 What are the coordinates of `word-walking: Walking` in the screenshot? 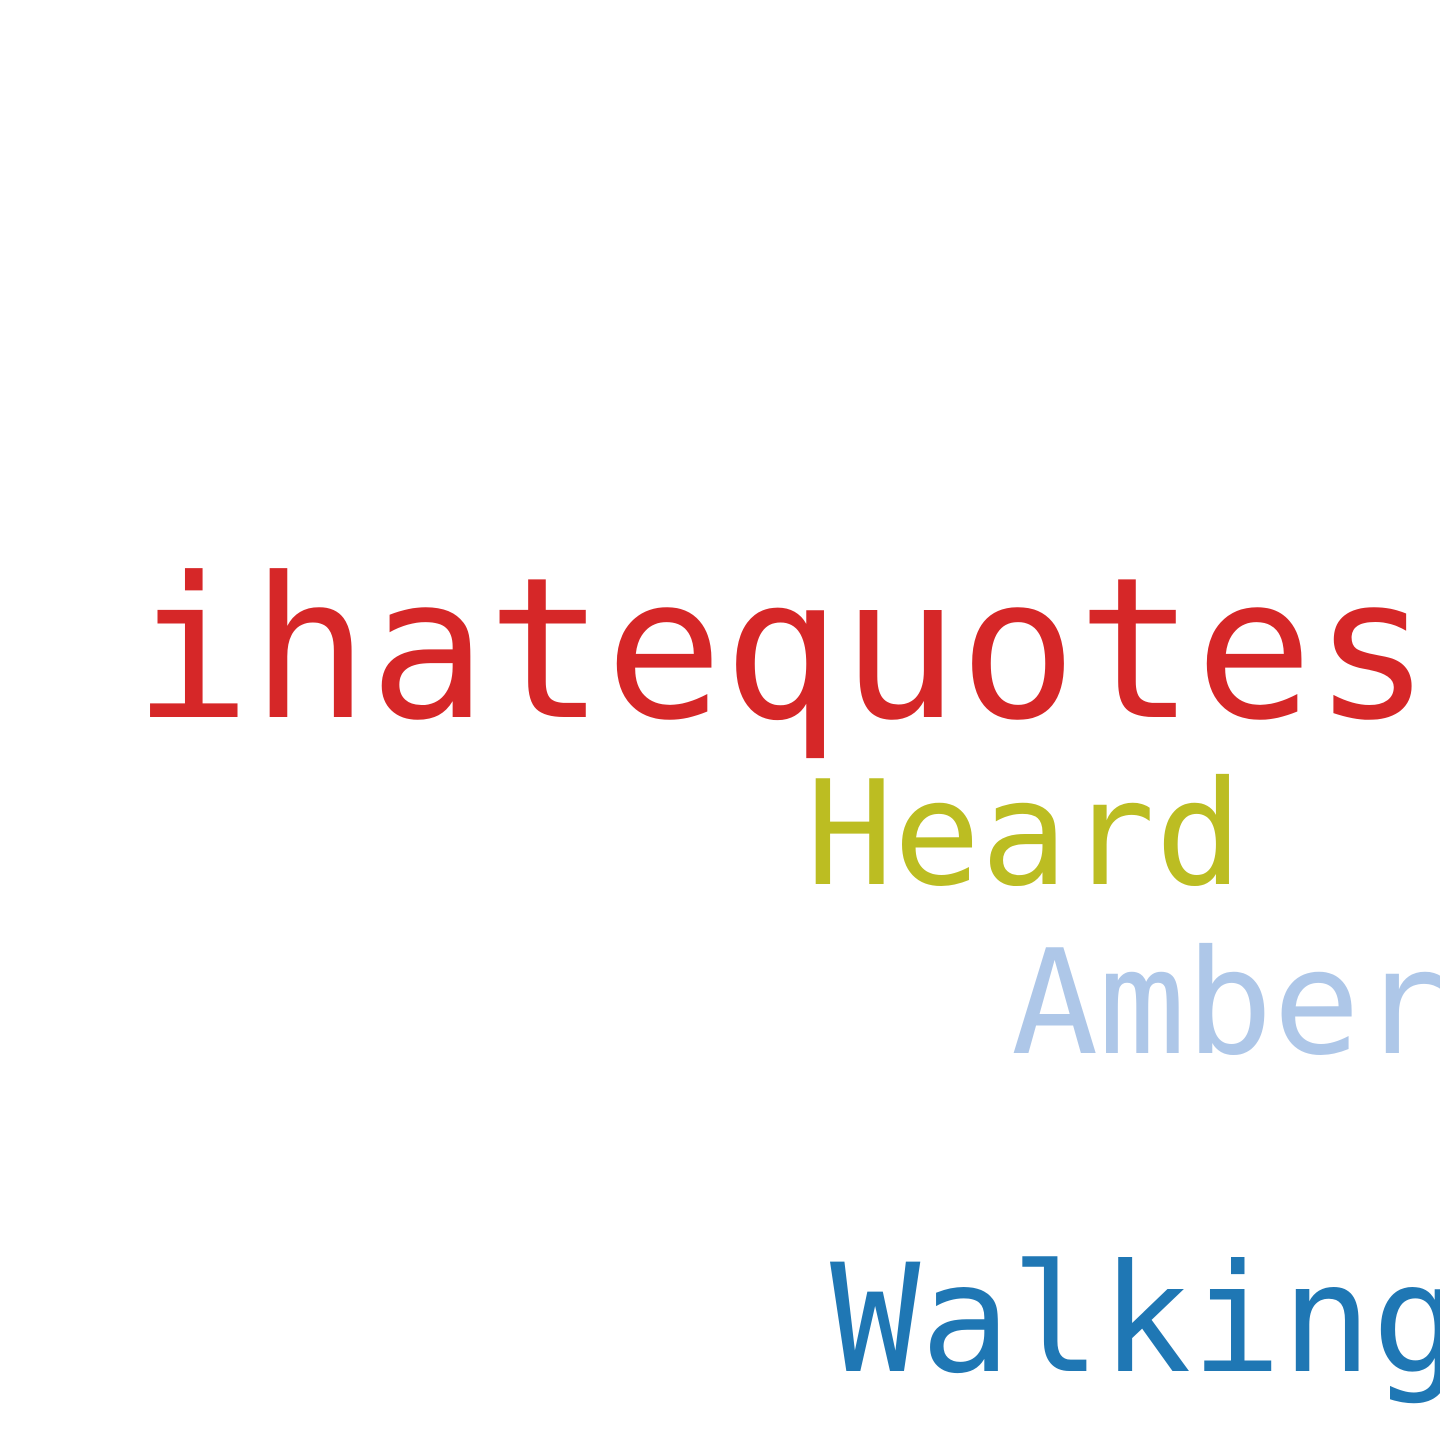 It's located at (1135, 1320).